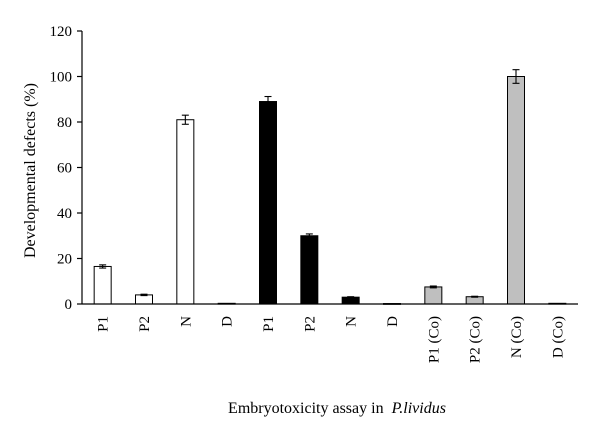  I want to click on y-axis-ticks: 0 20 40 60 80 100 120, so click(66, 168).